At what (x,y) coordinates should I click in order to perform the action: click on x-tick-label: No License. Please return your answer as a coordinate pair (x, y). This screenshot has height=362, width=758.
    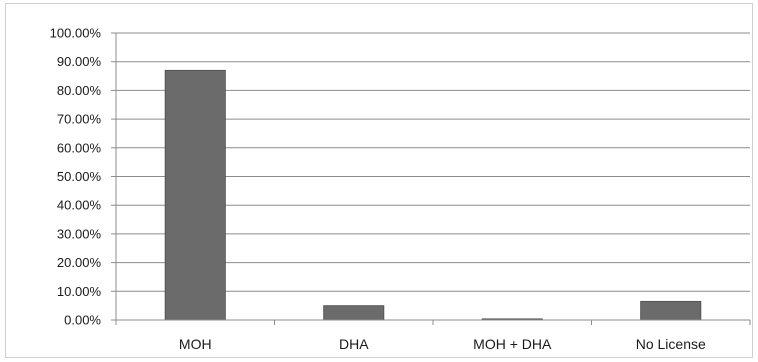
    Looking at the image, I should click on (671, 344).